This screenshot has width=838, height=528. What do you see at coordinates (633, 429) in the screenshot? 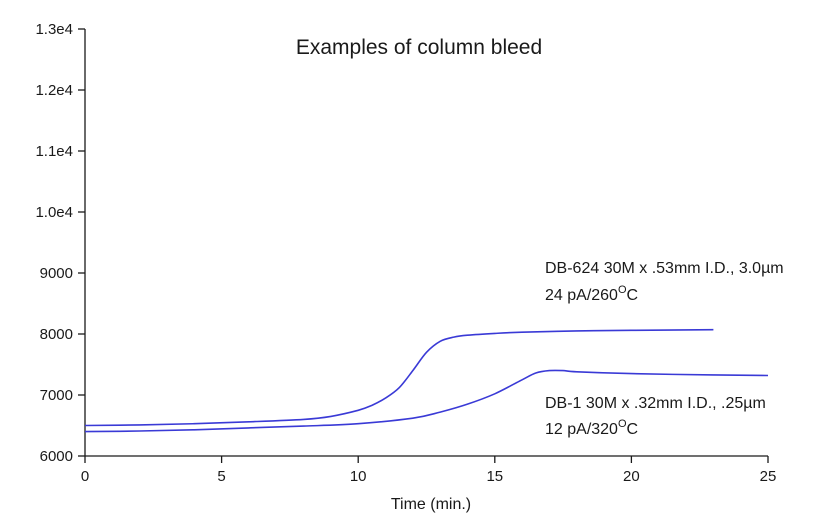
I see `annotation-db1-unit: C` at bounding box center [633, 429].